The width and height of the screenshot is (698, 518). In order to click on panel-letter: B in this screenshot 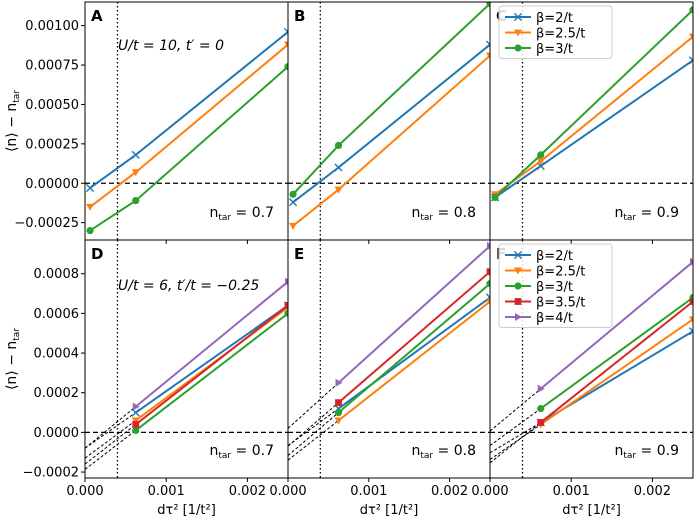, I will do `click(299, 16)`.